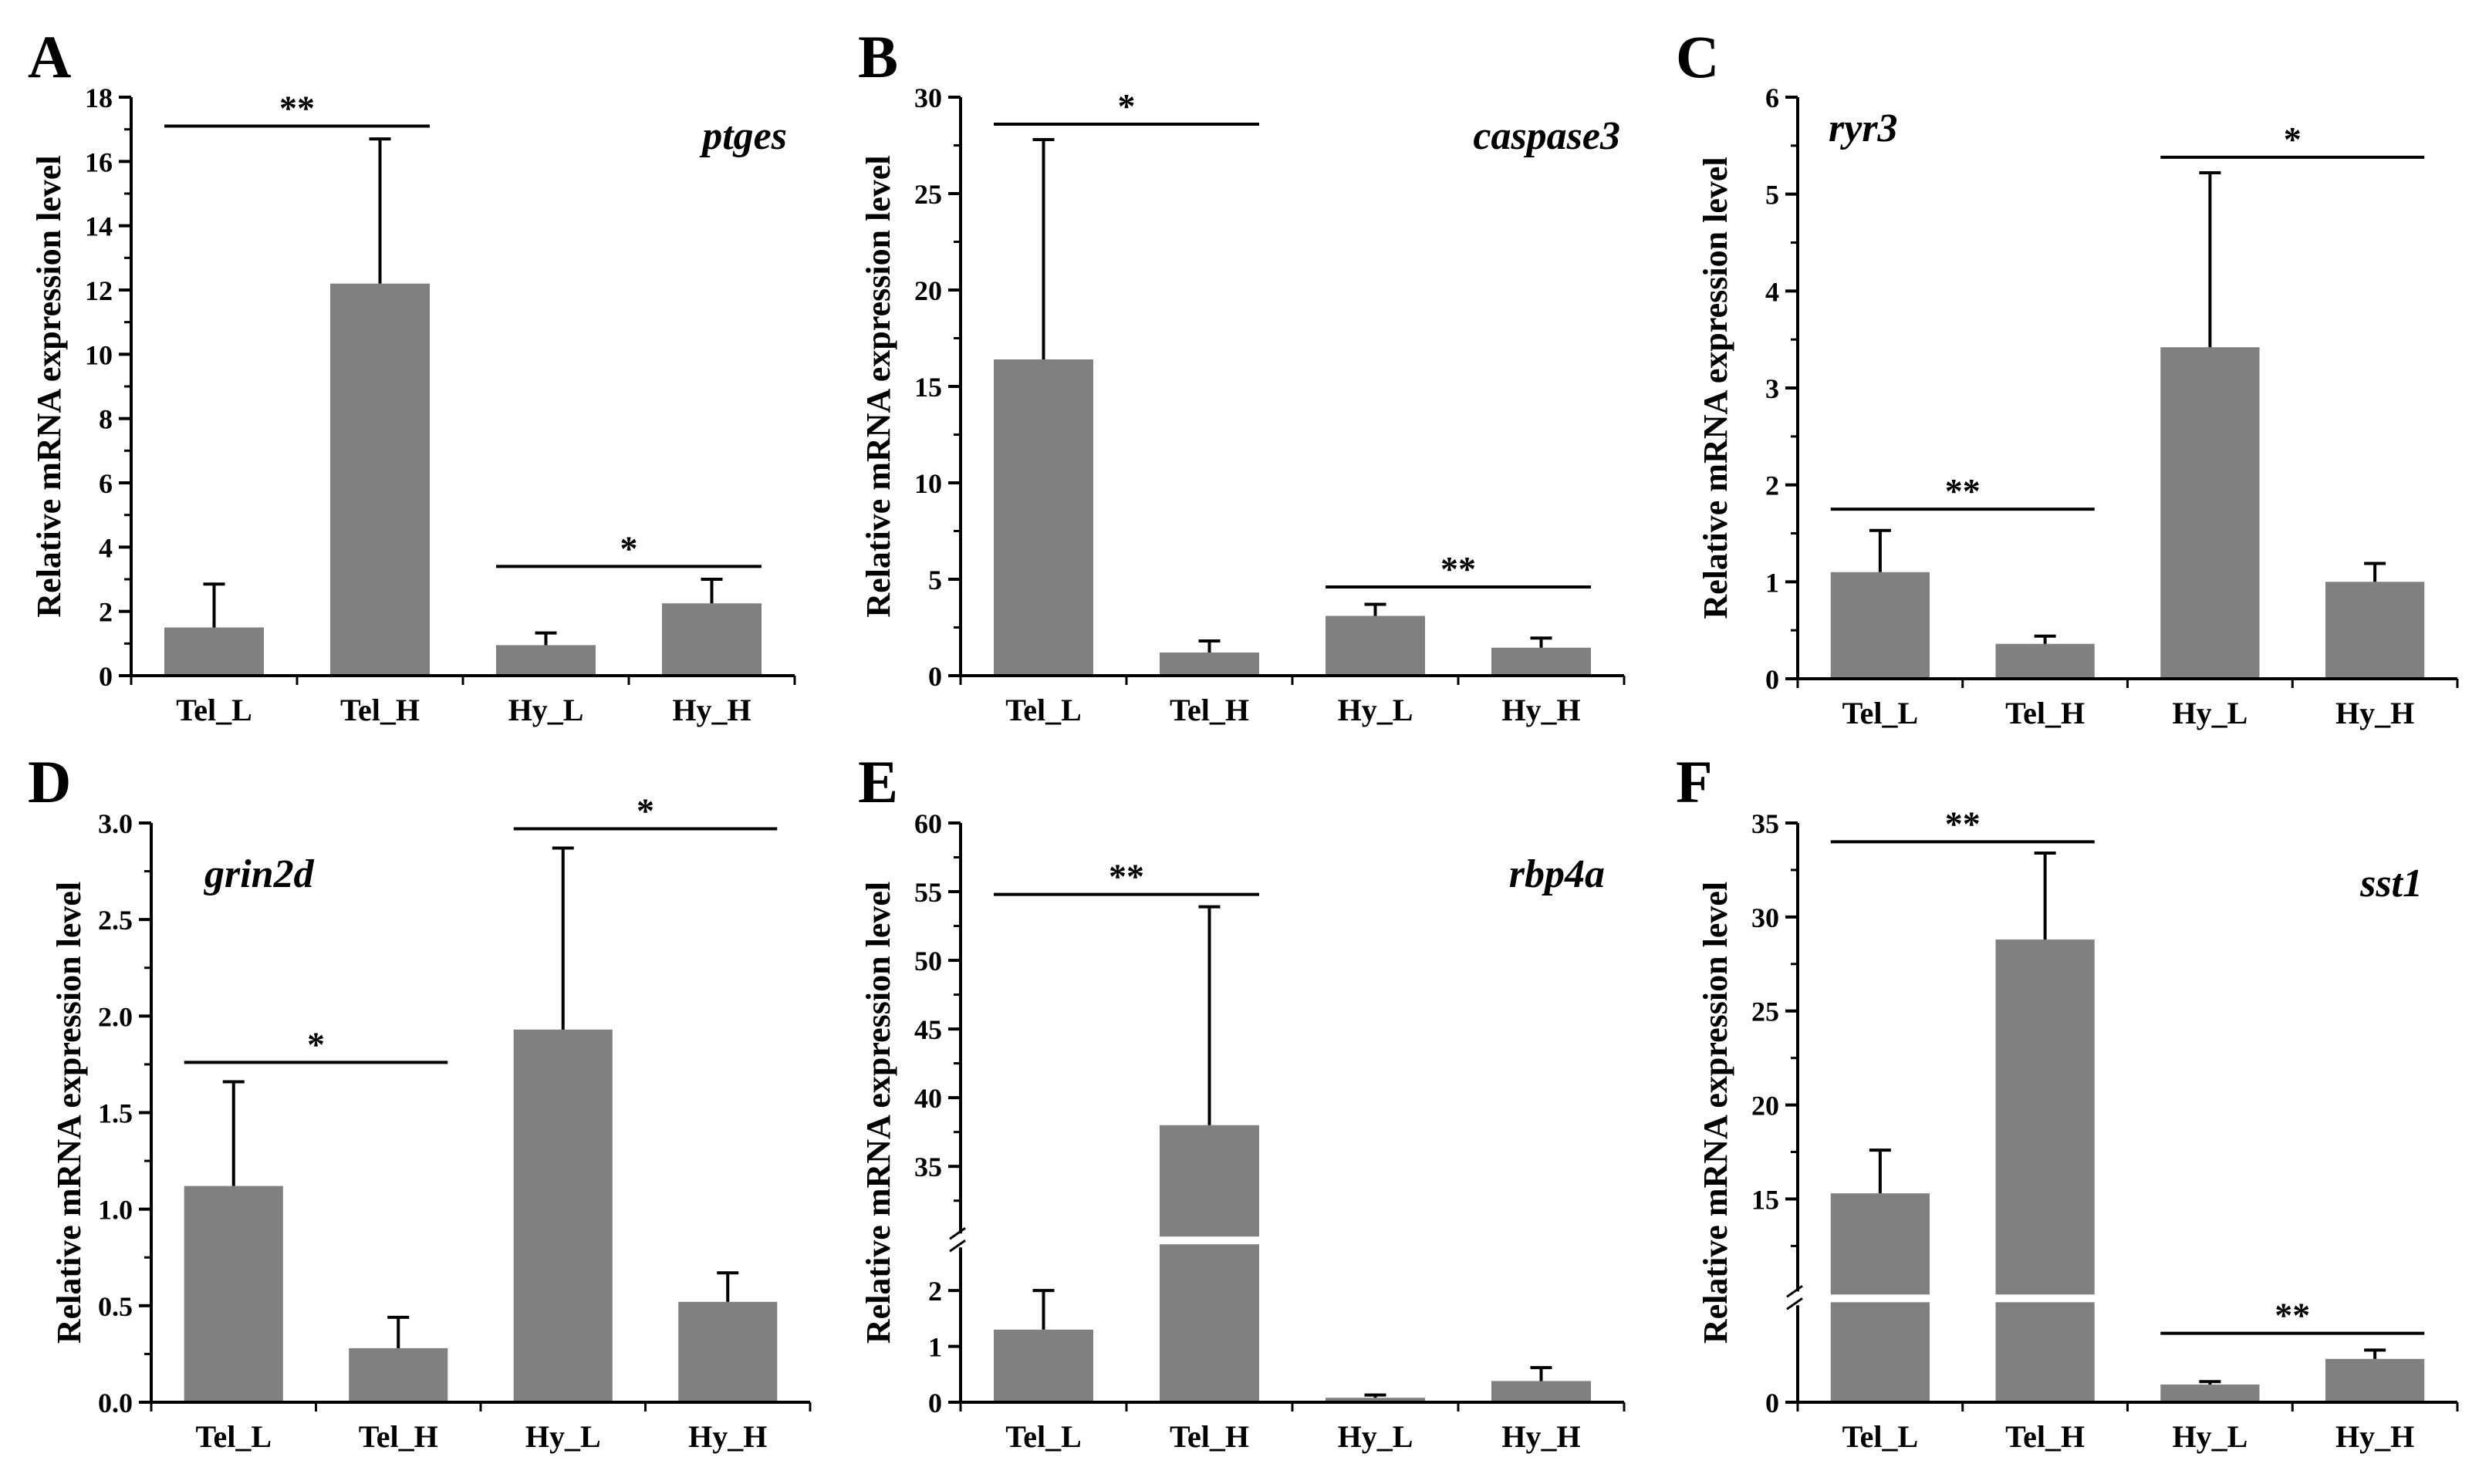 This screenshot has height=1484, width=2489. Describe the element at coordinates (878, 57) in the screenshot. I see `panel-letter: B` at that location.